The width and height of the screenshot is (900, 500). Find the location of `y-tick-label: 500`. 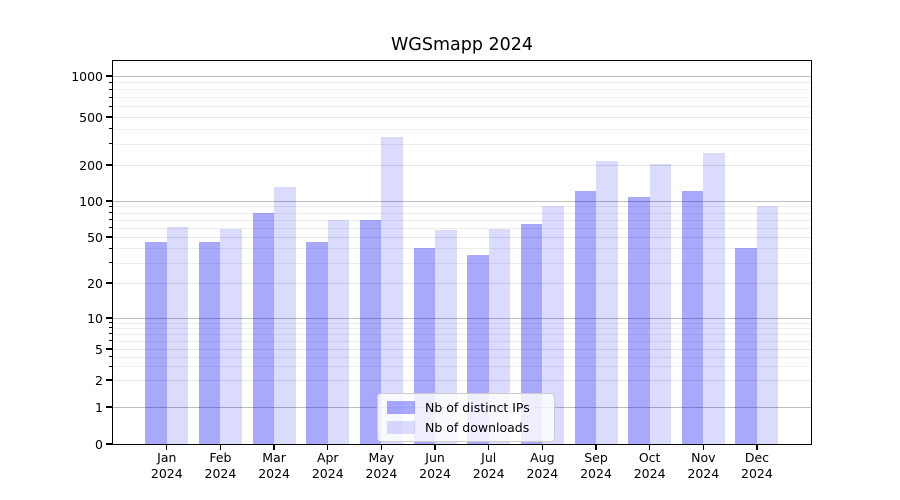

y-tick-label: 500 is located at coordinates (91, 117).